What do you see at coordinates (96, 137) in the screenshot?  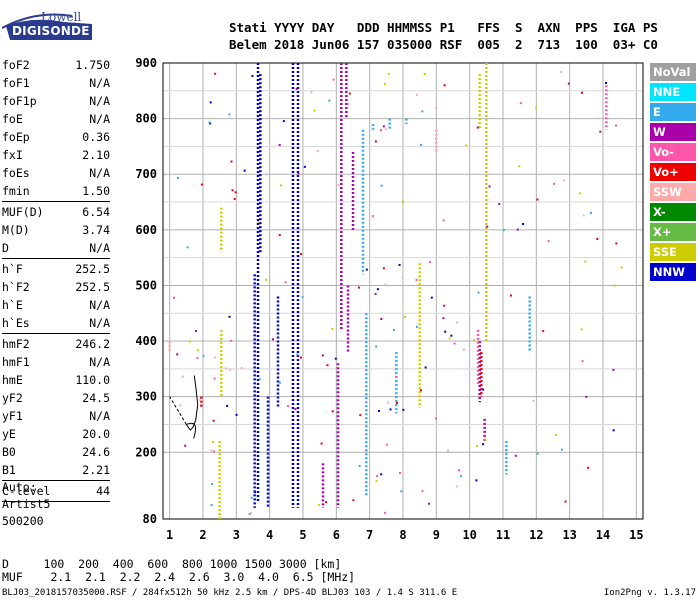 I see `param-value: 0.36` at bounding box center [96, 137].